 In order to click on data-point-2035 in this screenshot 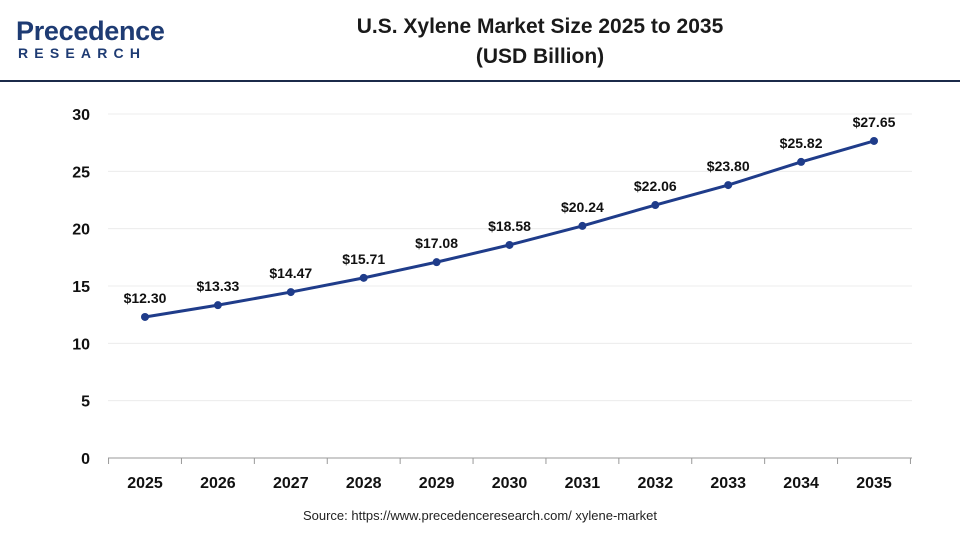, I will do `click(874, 140)`.